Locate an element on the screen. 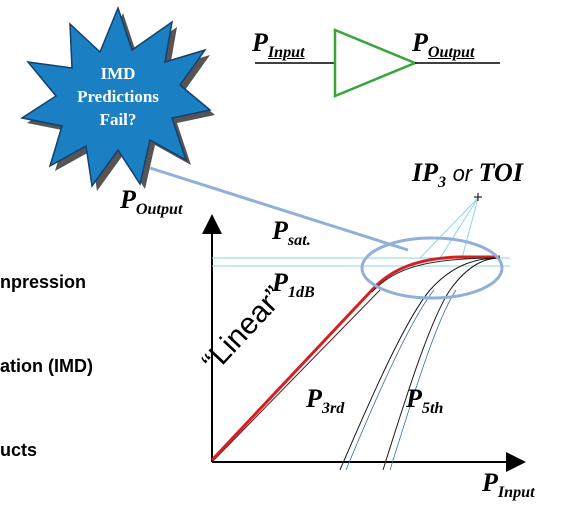 The width and height of the screenshot is (565, 510). p3rd-curve is located at coordinates (420, 364).